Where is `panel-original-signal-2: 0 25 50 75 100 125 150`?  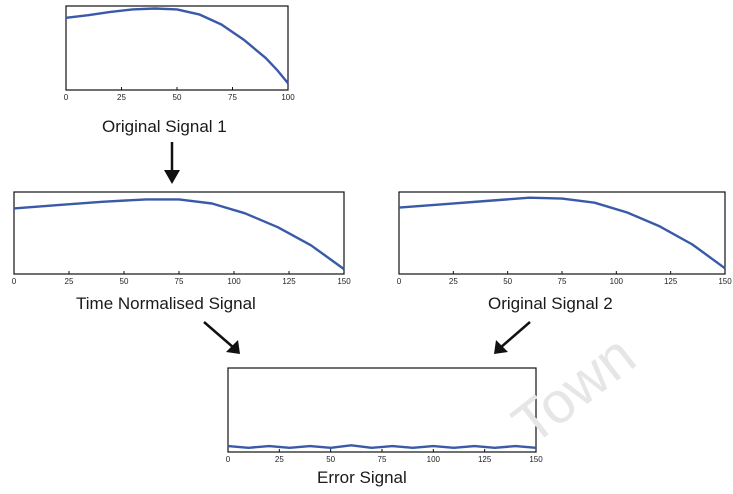
panel-original-signal-2: 0 25 50 75 100 125 150 is located at coordinates (563, 241).